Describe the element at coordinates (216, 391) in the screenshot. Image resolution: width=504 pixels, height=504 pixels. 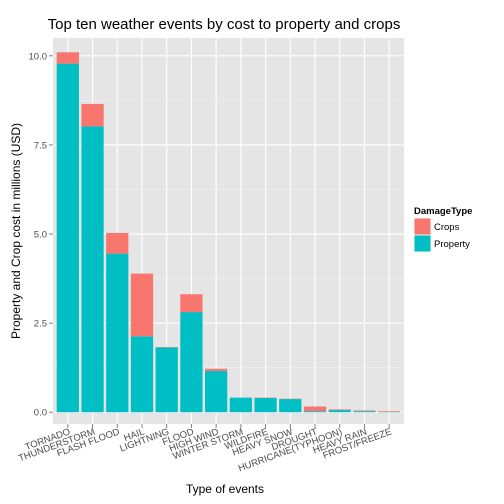
I see `bar-property-high-wind` at that location.